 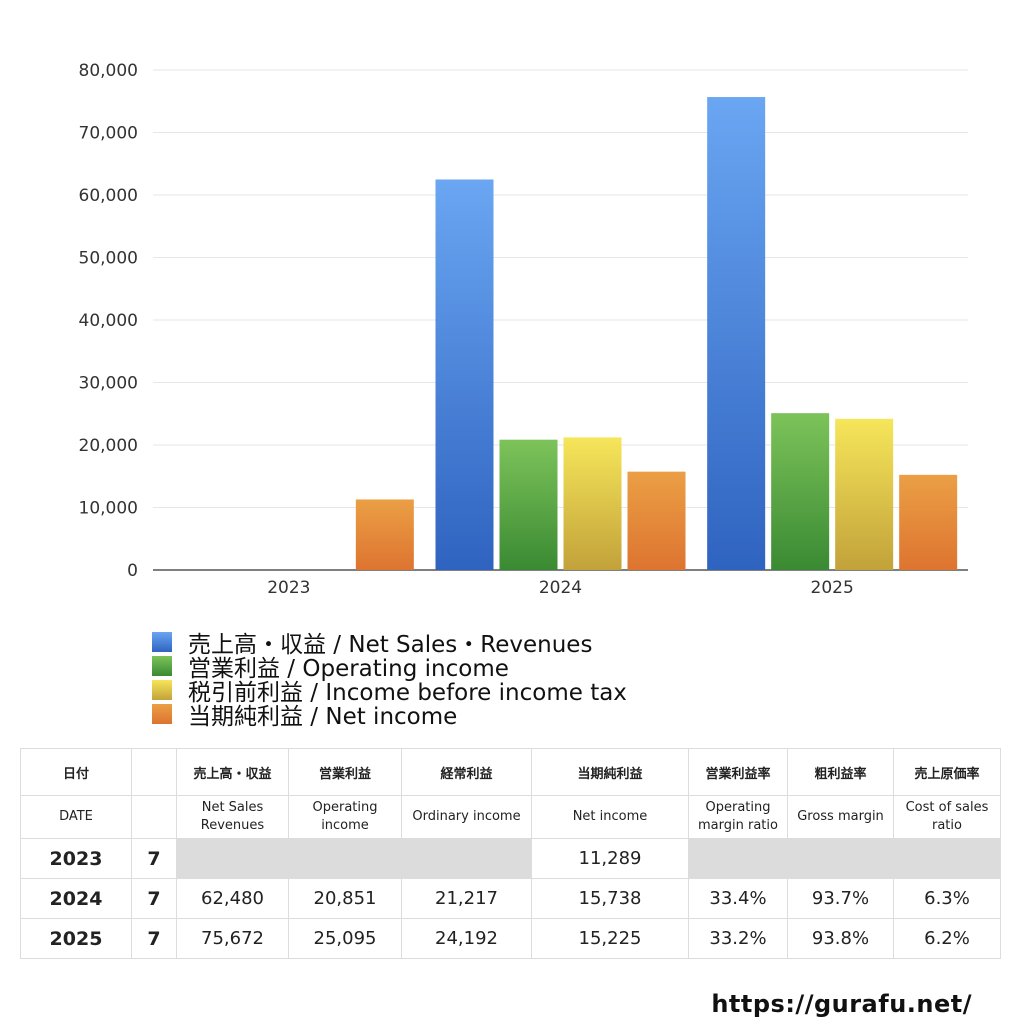 I want to click on legend-item: 税引前利益 / Income before income tax, so click(x=389, y=692).